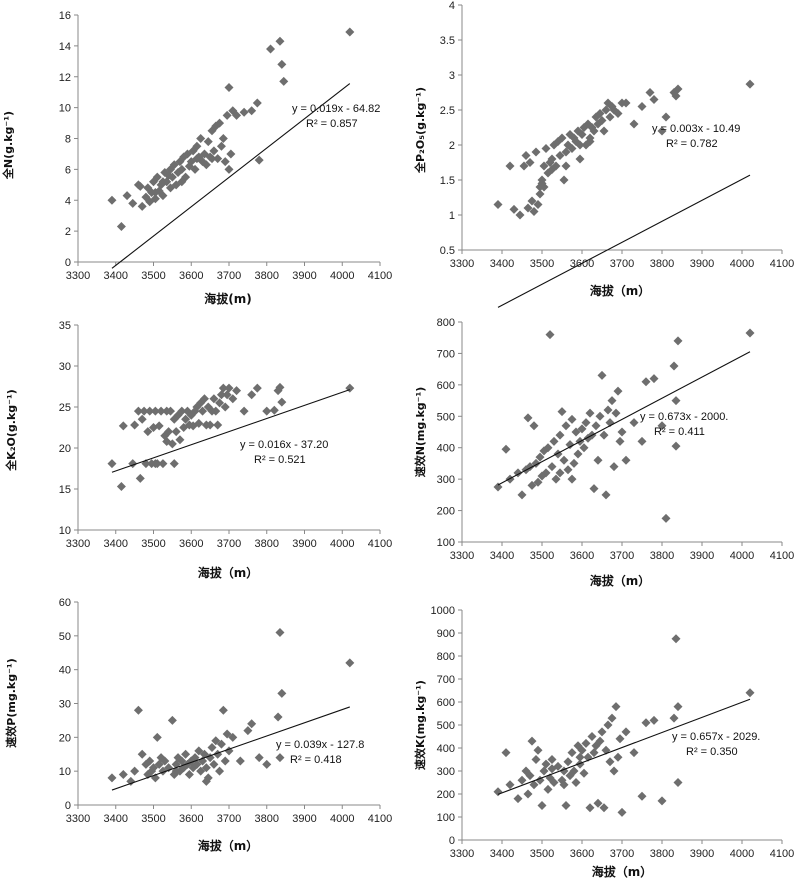  I want to click on r-squared: R² = 0.350, so click(712, 752).